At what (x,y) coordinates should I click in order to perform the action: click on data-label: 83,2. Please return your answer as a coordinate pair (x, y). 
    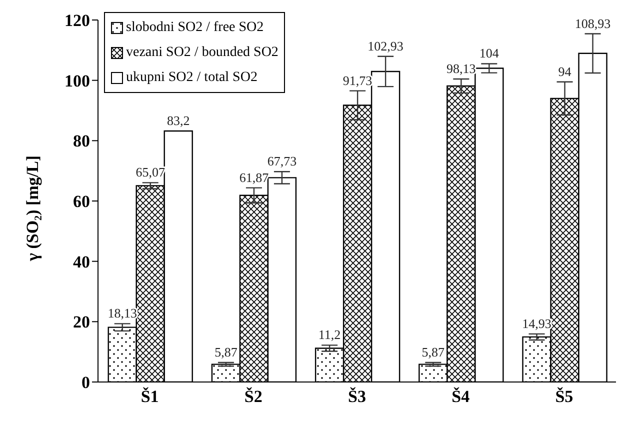
    Looking at the image, I should click on (178, 120).